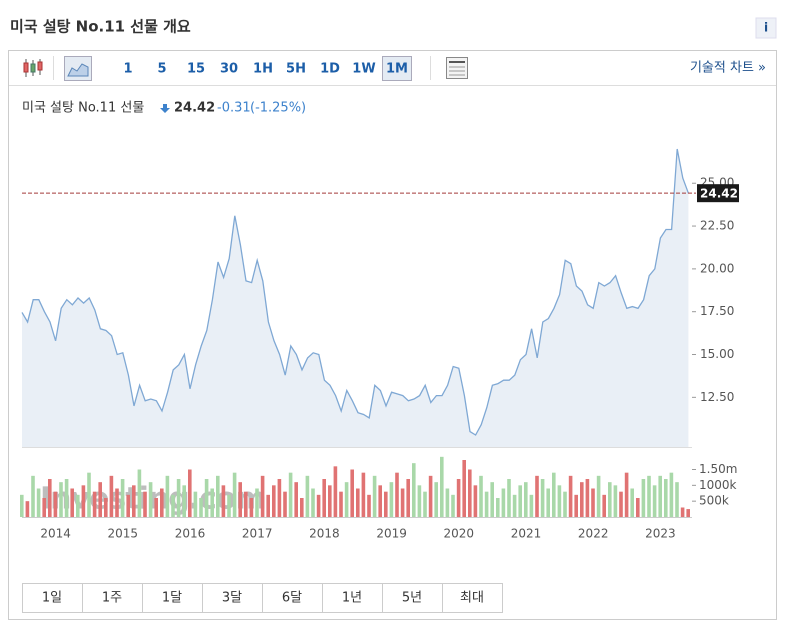 Image resolution: width=785 pixels, height=629 pixels. I want to click on x-tick-label: 2019, so click(391, 534).